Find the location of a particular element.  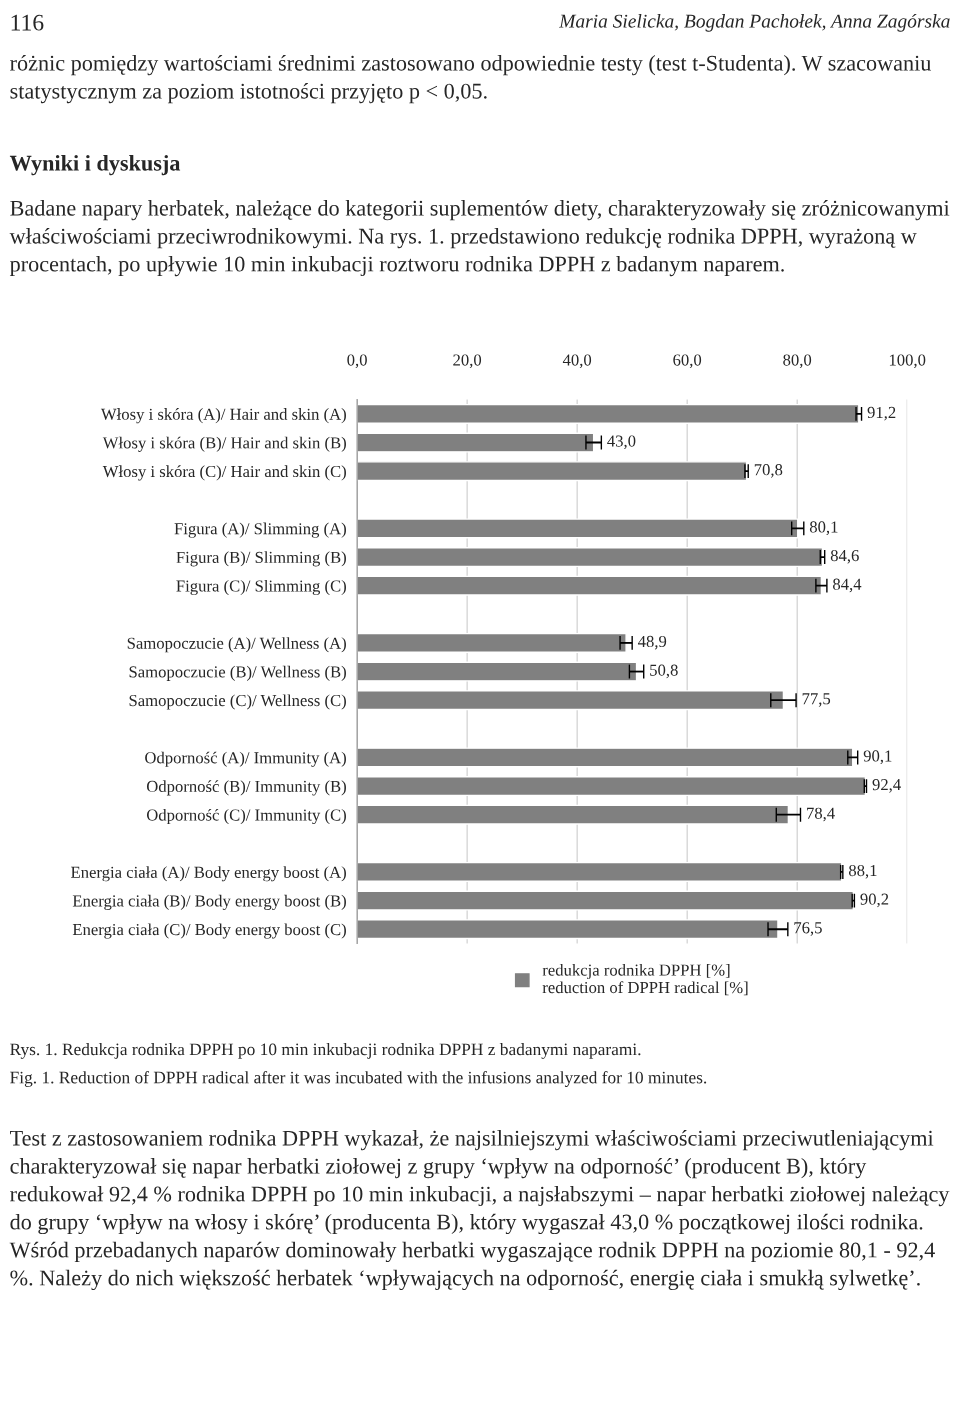

x-tick-label: 40,0 is located at coordinates (577, 361).